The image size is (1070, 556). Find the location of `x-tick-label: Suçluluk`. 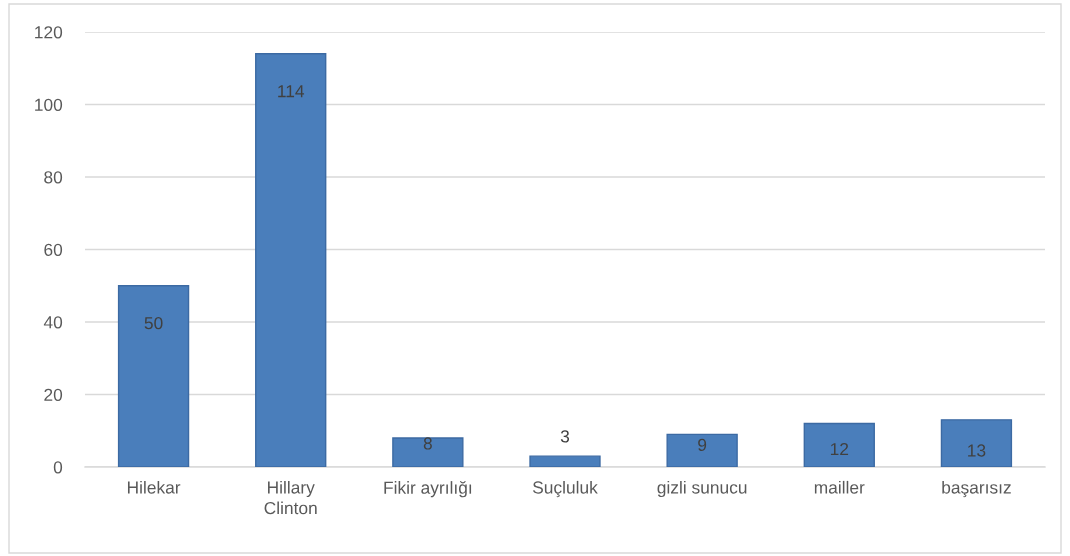

x-tick-label: Suçluluk is located at coordinates (565, 489).